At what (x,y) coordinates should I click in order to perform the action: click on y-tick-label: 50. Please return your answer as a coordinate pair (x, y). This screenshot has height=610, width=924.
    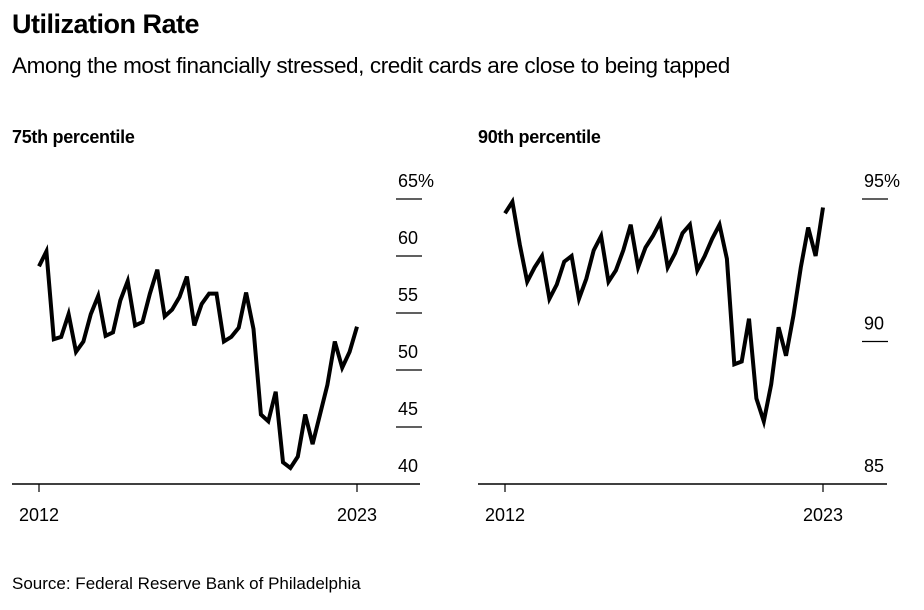
    Looking at the image, I should click on (408, 352).